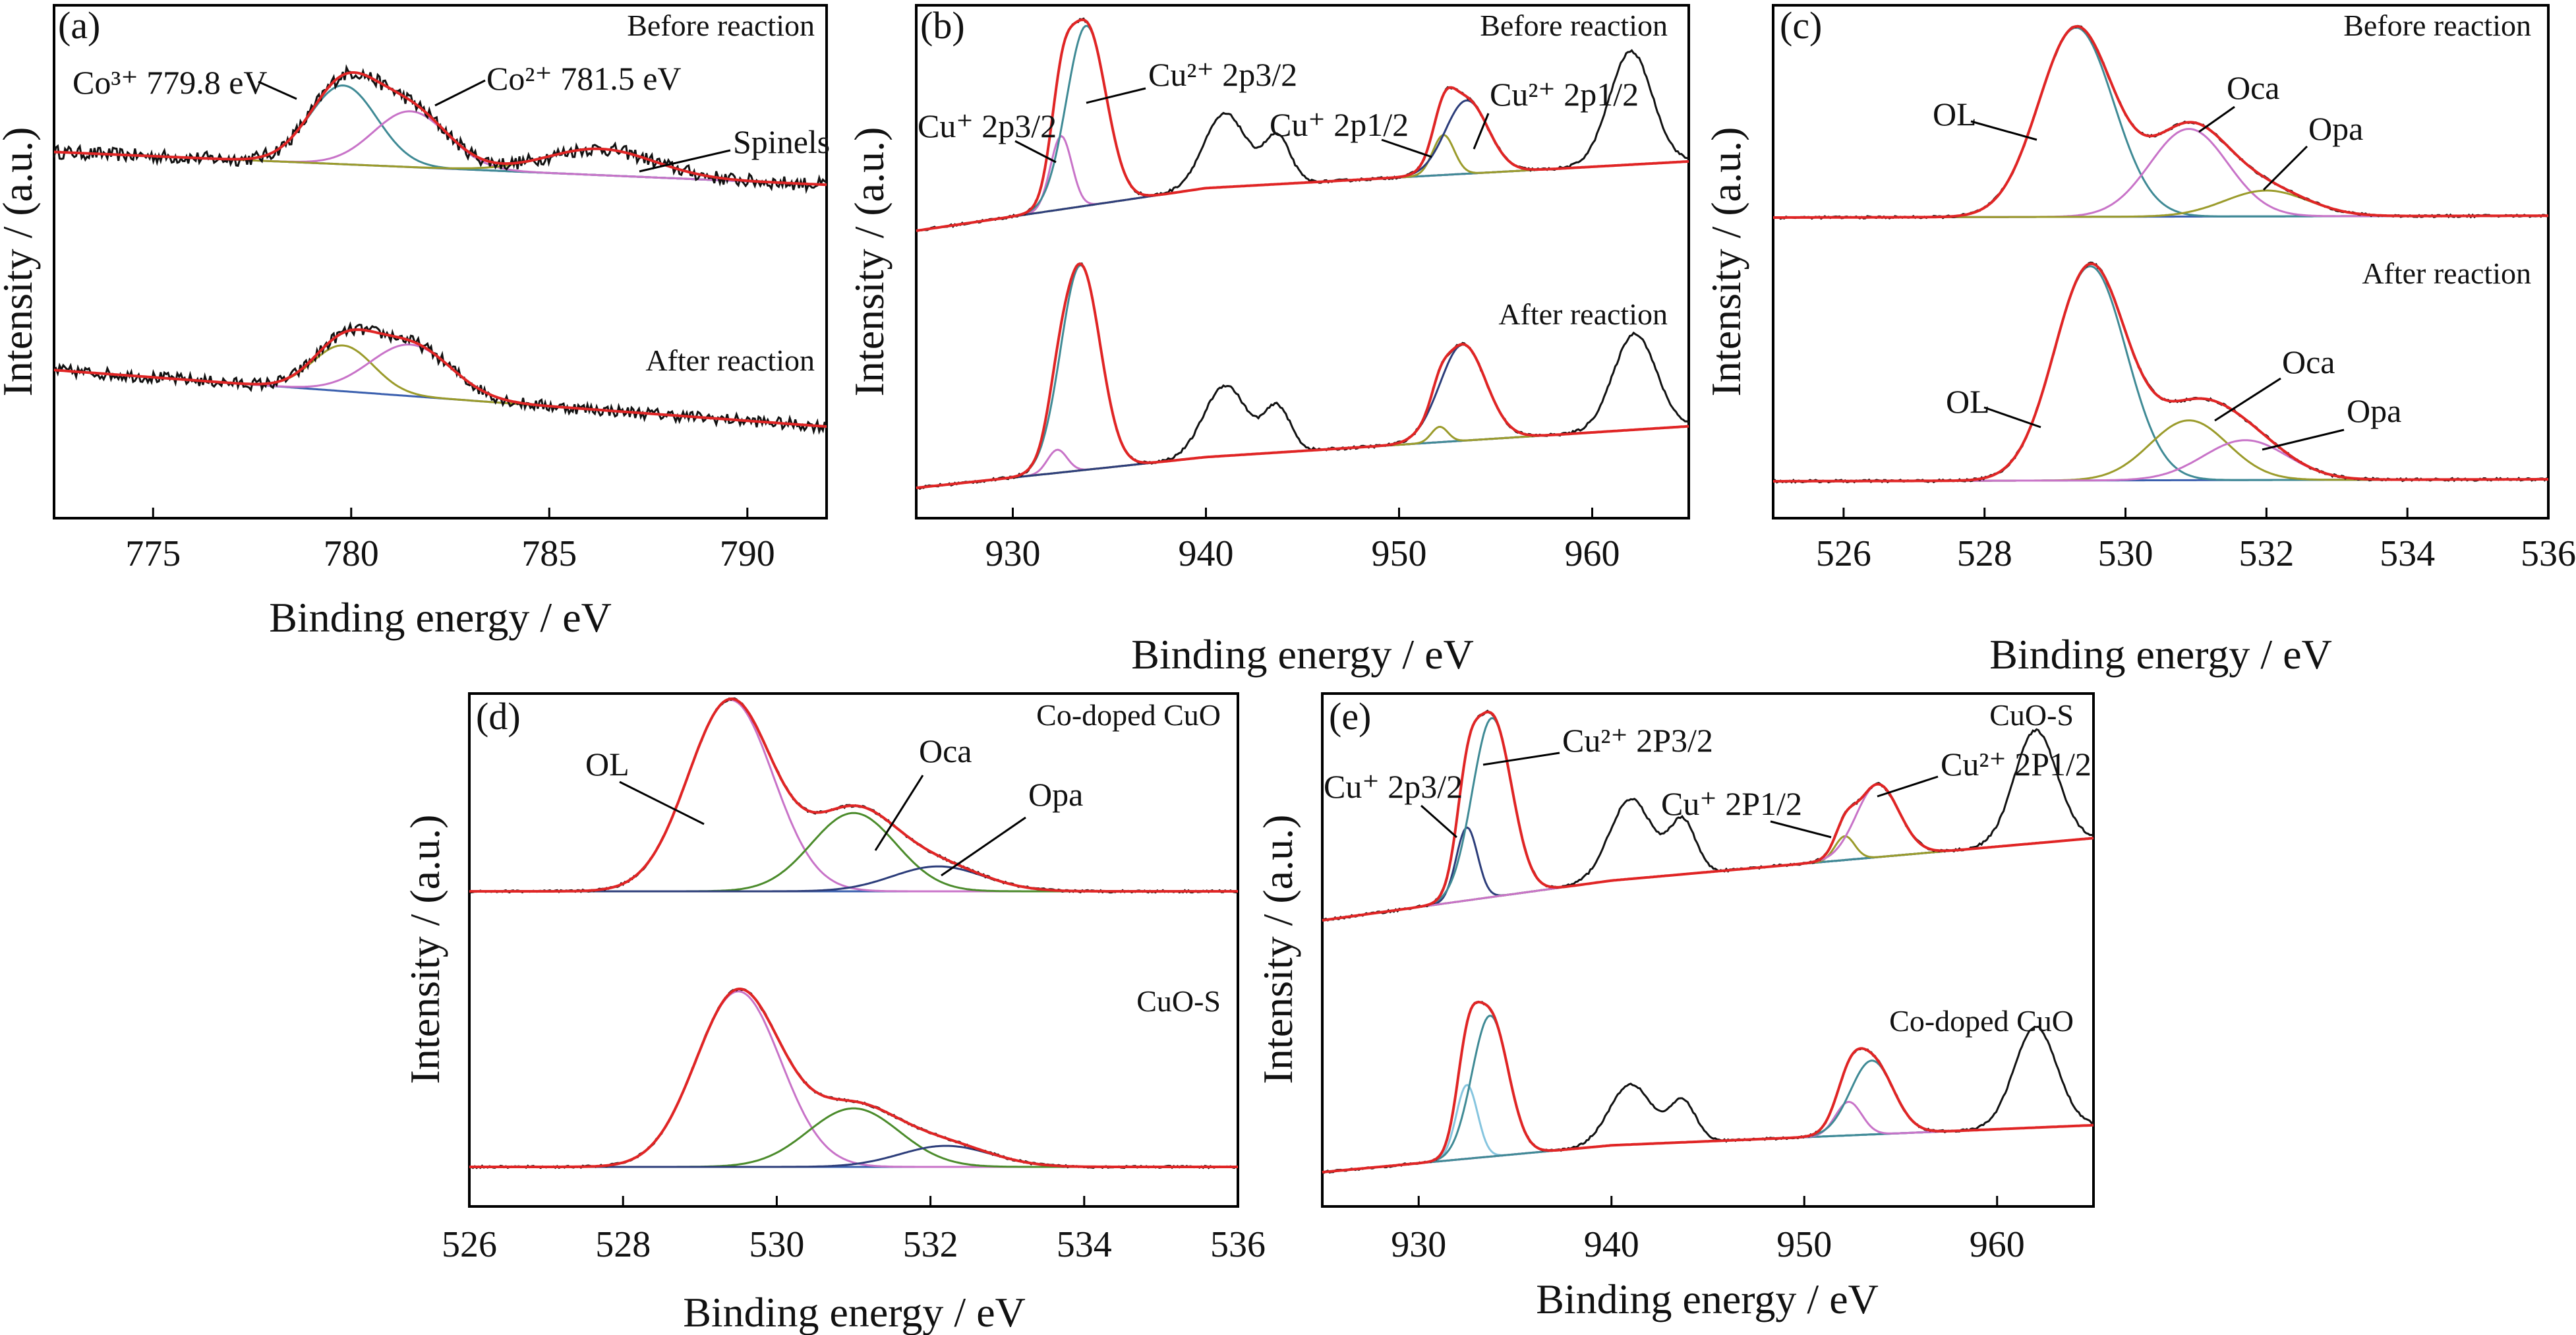 The height and width of the screenshot is (1335, 2576). I want to click on panel-e-label: (e), so click(1350, 716).